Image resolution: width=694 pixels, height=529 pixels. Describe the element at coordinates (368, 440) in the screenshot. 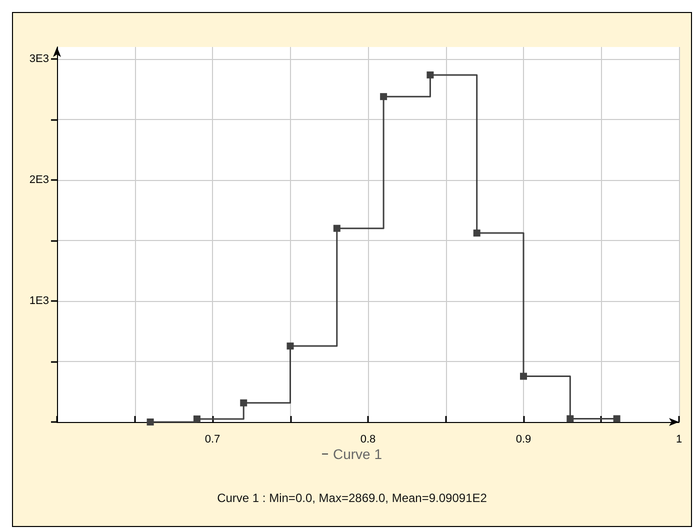

I see `x-tick-label: 0.8` at that location.